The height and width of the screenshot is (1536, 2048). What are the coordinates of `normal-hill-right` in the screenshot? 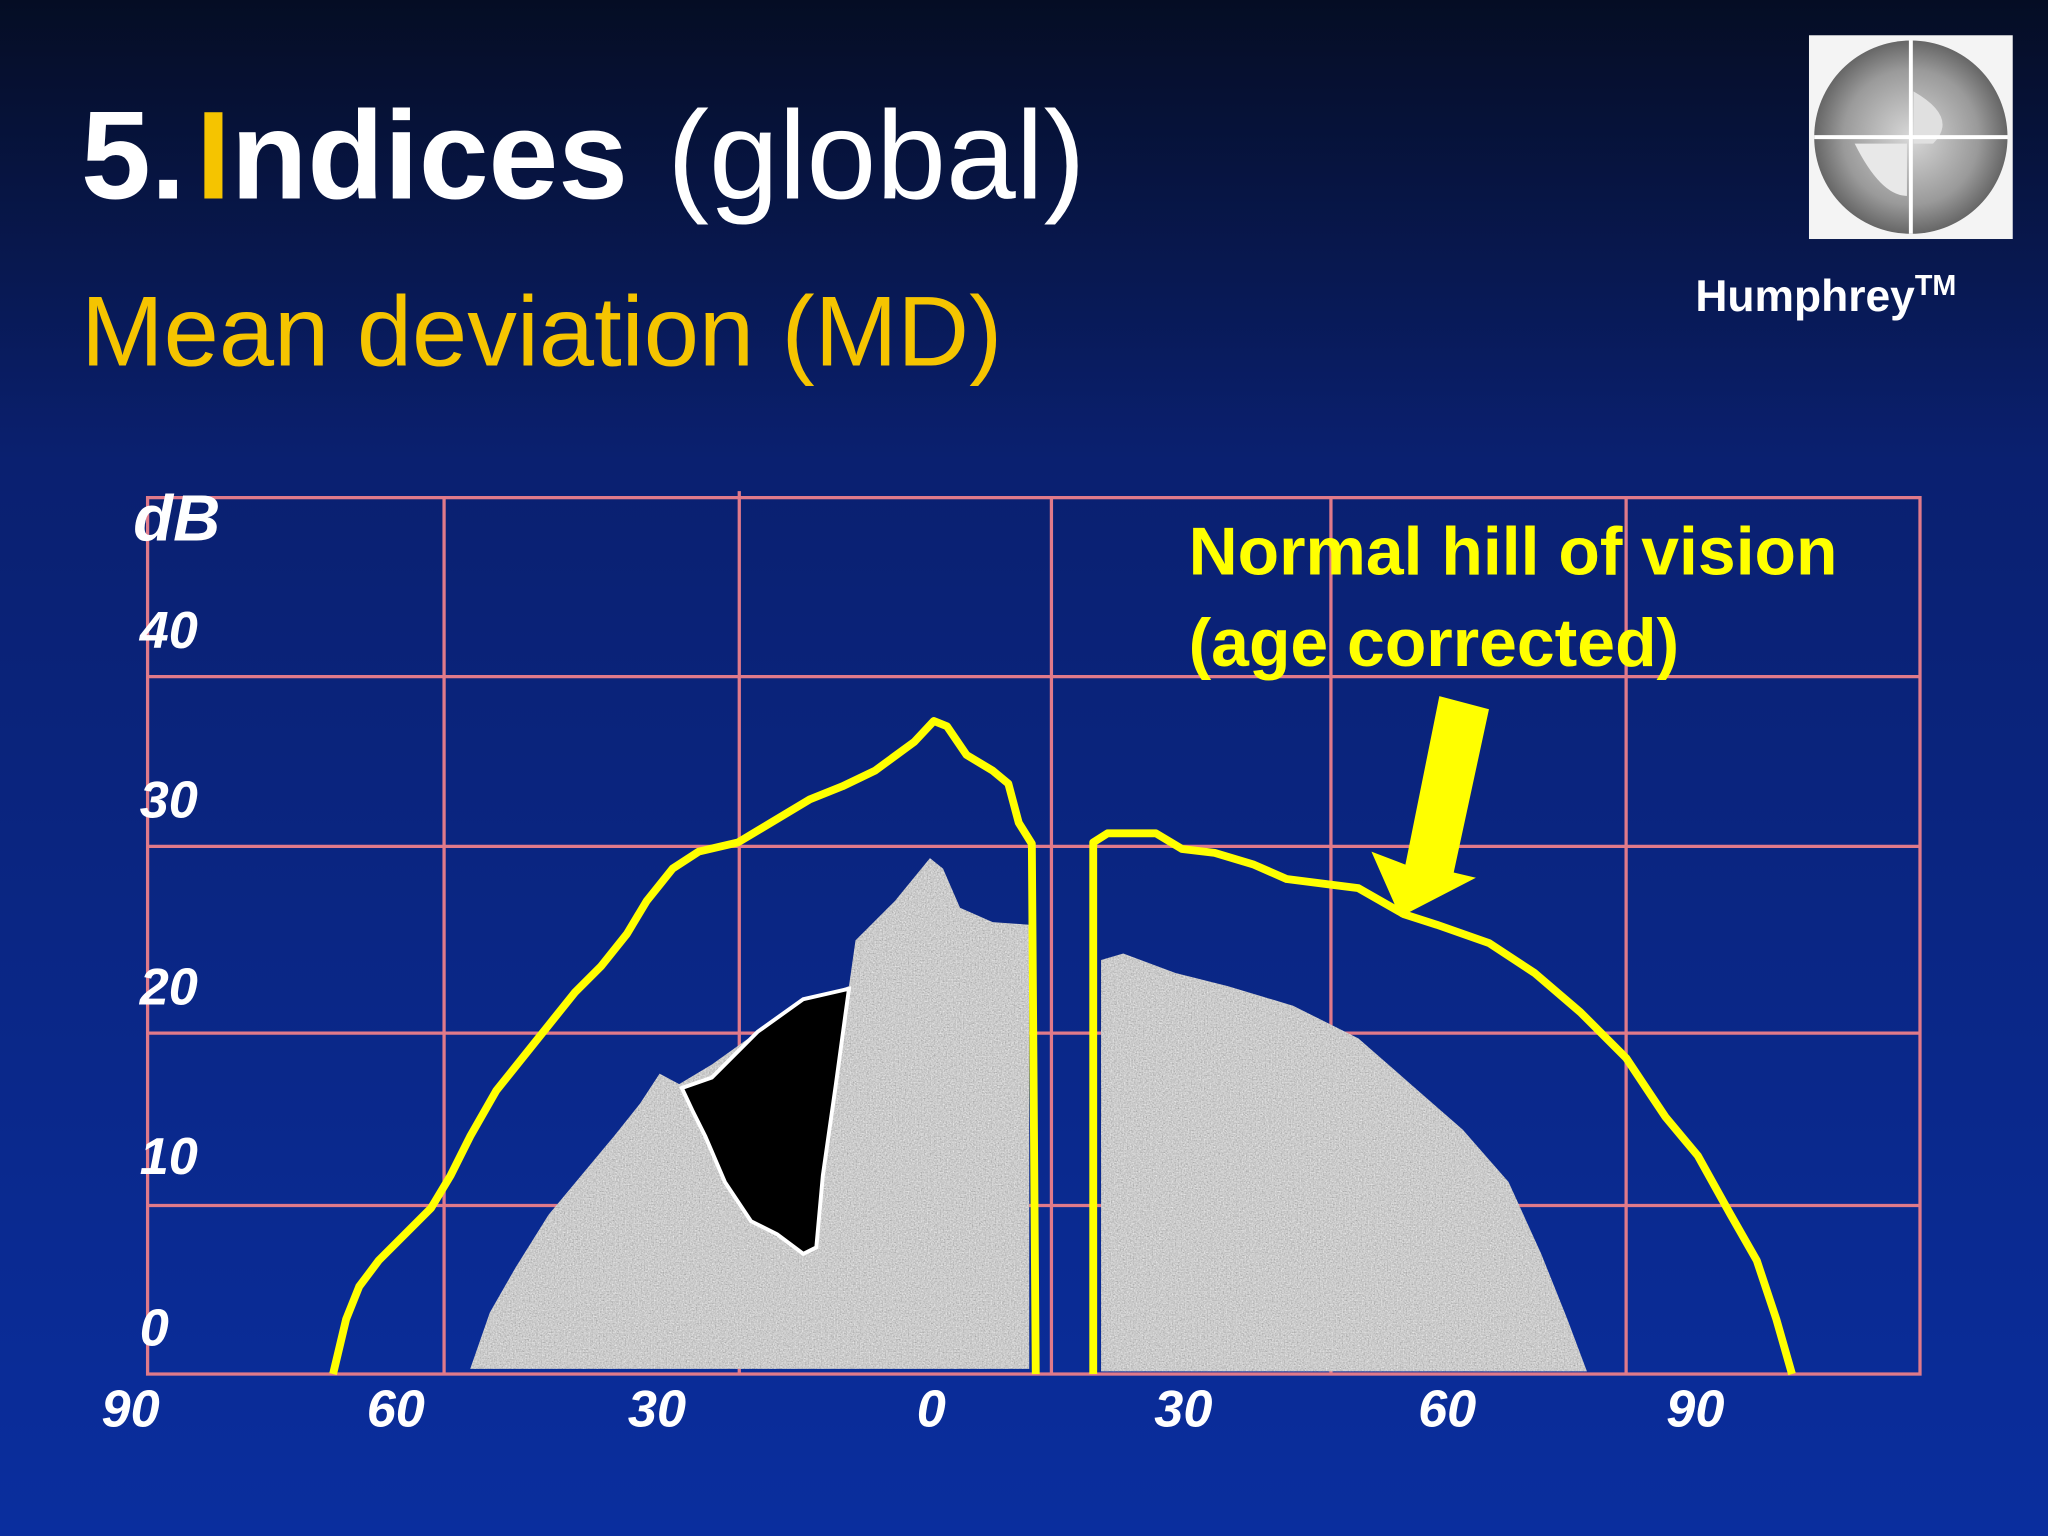 It's located at (1442, 1102).